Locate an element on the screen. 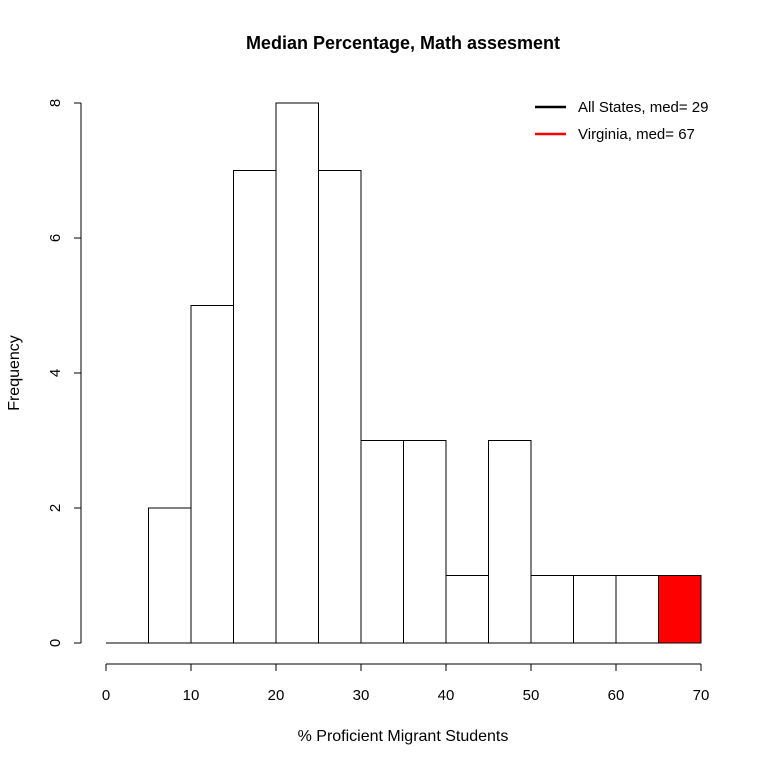 The height and width of the screenshot is (767, 767). x-tick-label: 60 is located at coordinates (616, 695).